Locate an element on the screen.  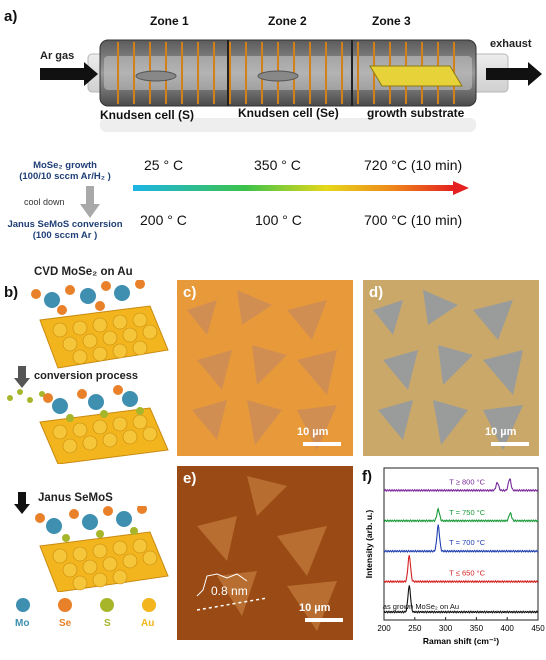
panel-d-micrograph: d) 10 µm is located at coordinates (451, 368).